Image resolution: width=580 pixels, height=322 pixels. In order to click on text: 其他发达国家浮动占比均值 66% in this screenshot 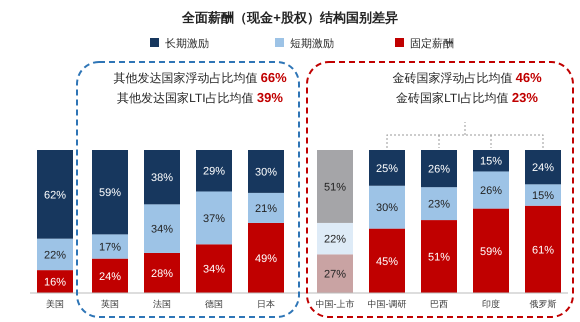, I will do `click(200, 77)`.